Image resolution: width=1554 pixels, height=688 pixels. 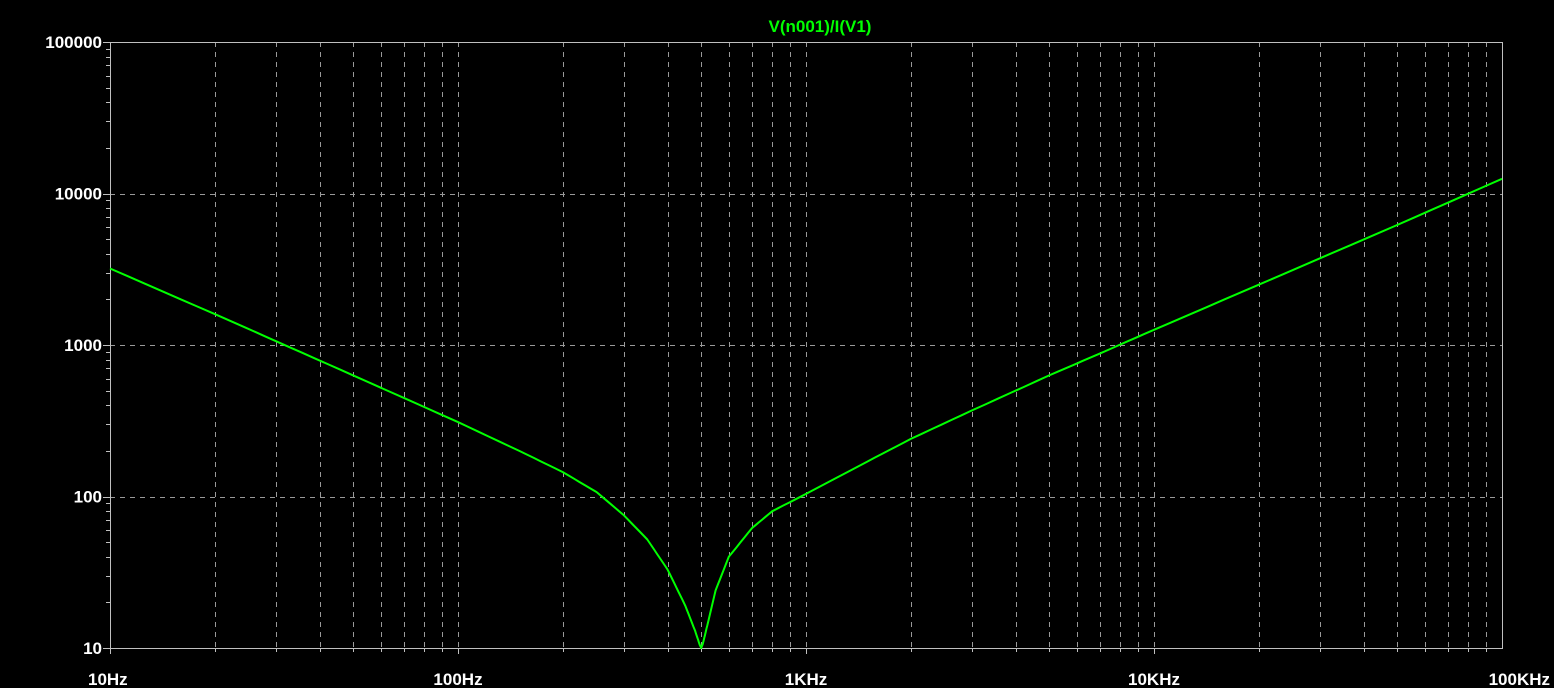 What do you see at coordinates (108, 679) in the screenshot?
I see `x-tick-label: 10Hz` at bounding box center [108, 679].